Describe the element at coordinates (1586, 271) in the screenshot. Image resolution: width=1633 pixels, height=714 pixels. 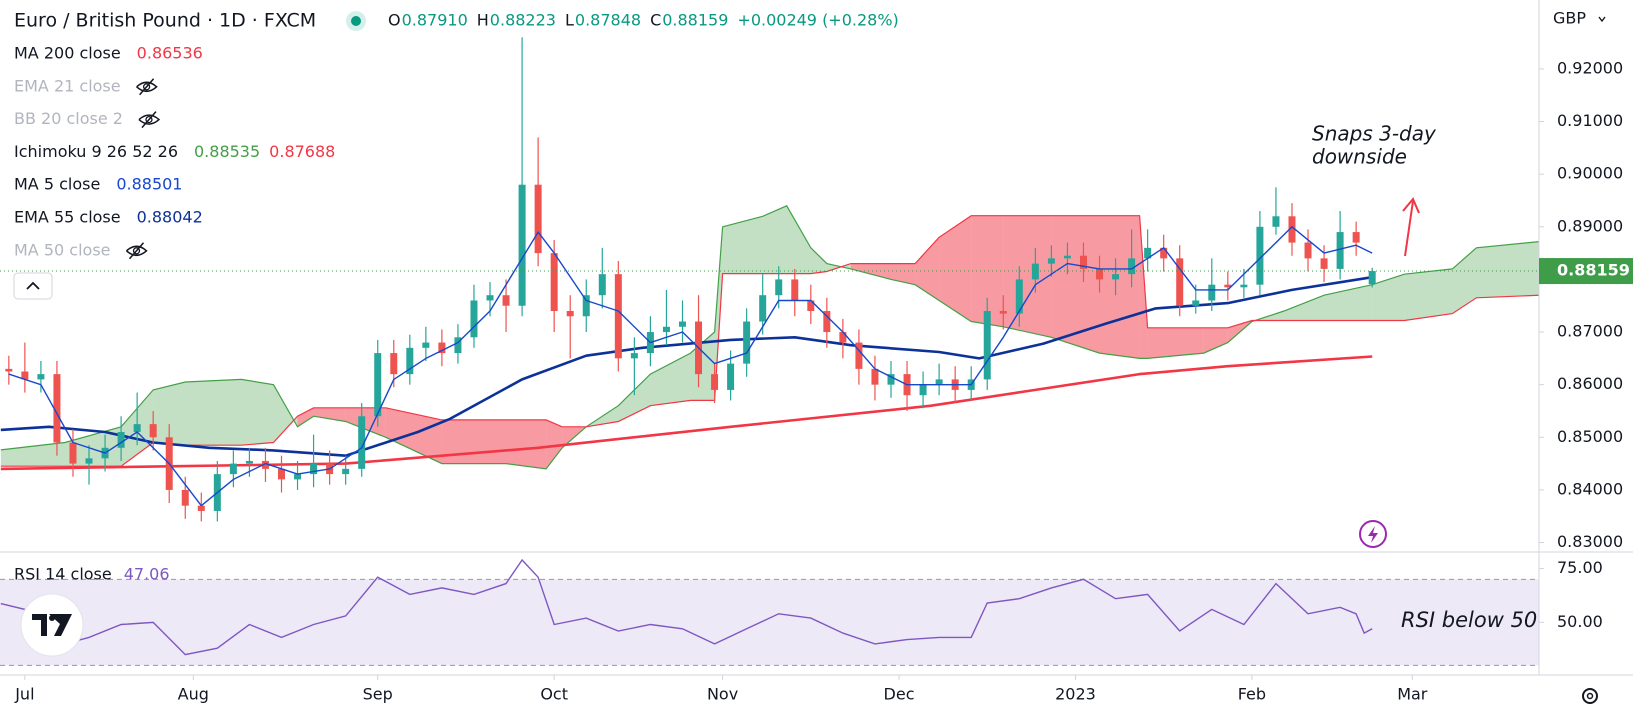
I see `last-price-box` at that location.